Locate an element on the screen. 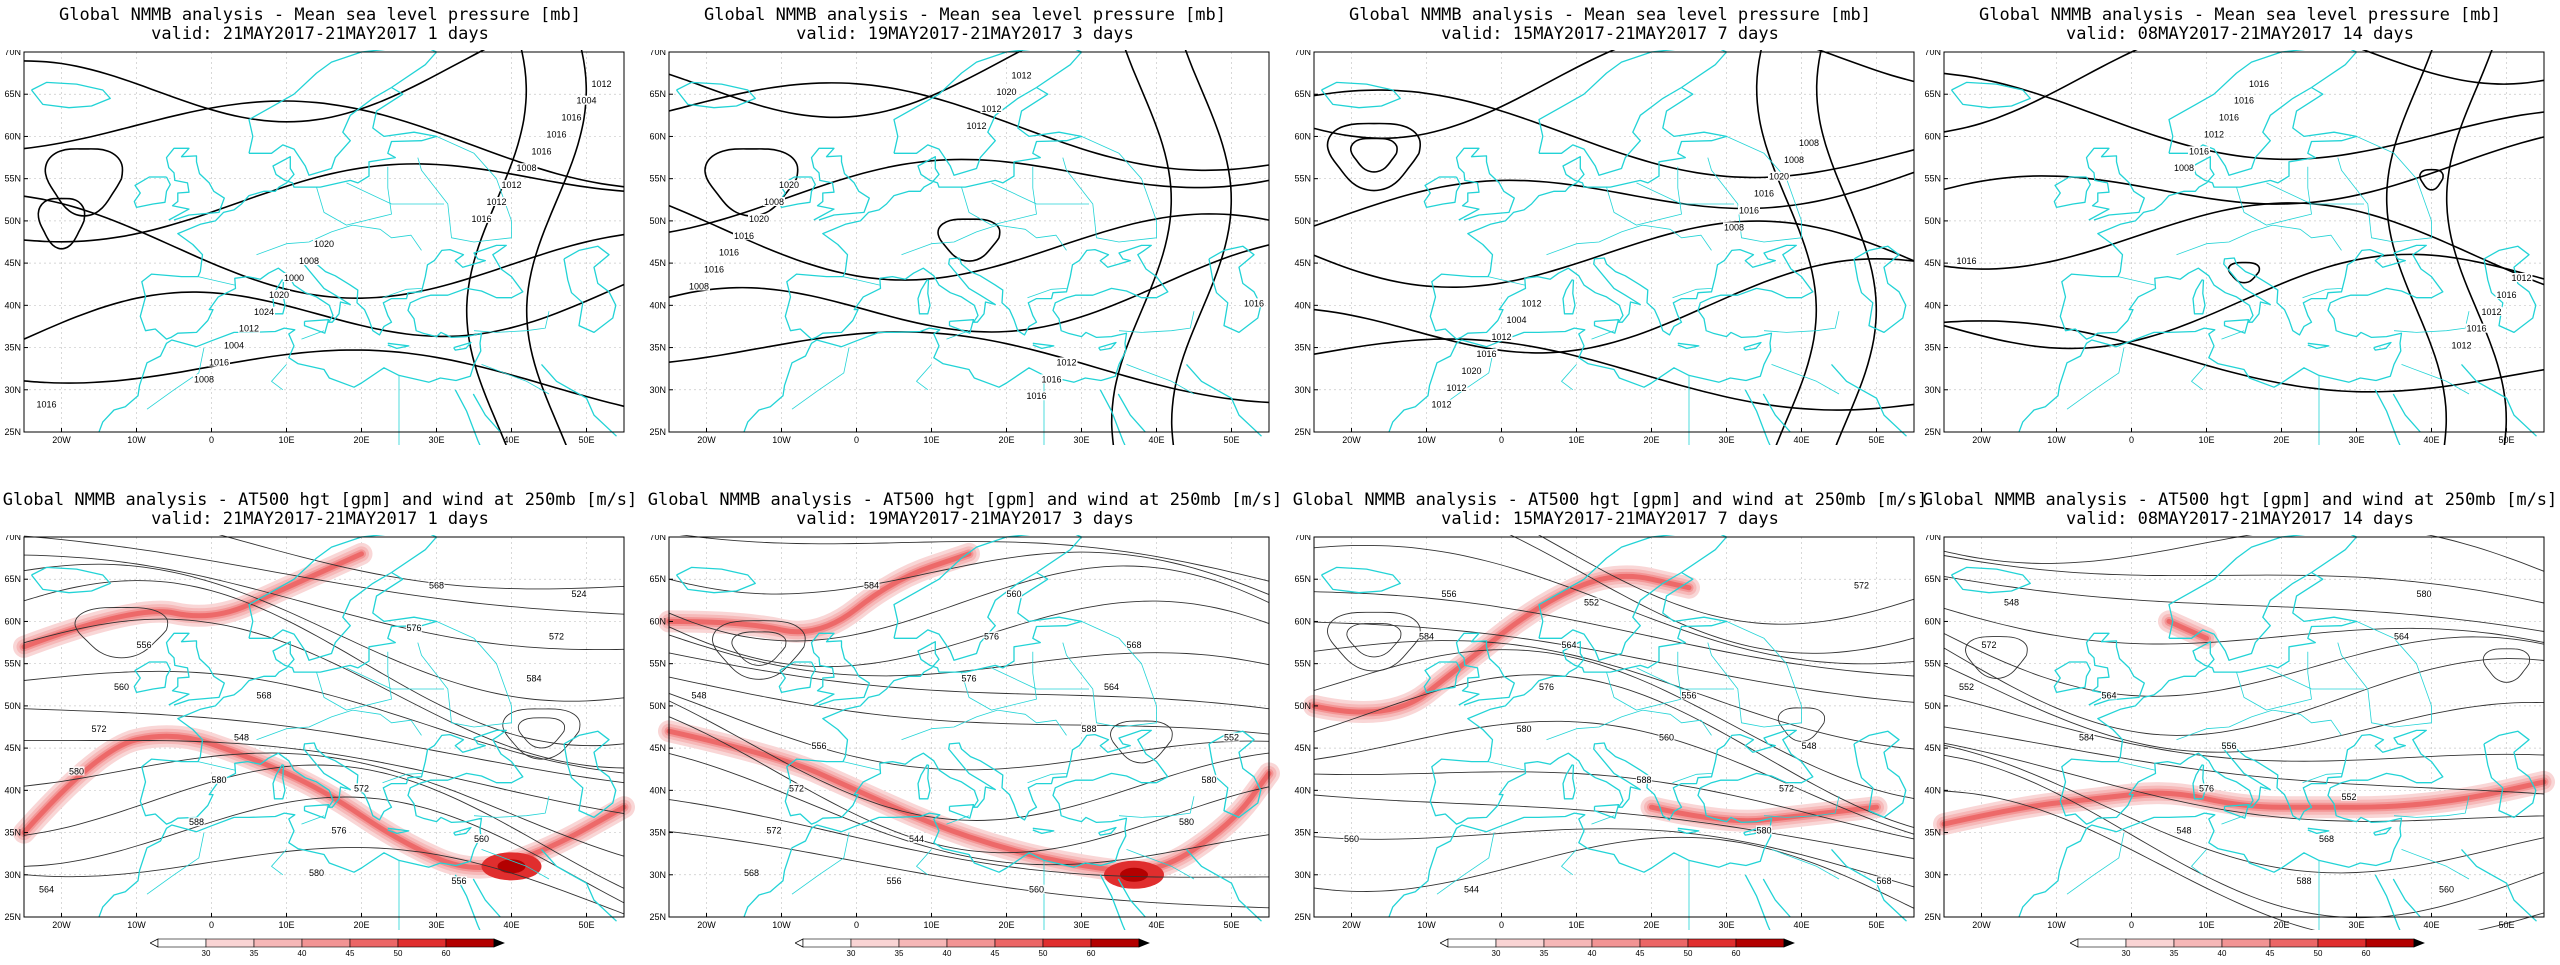 The height and width of the screenshot is (965, 2560). lon-tick-label: 50E is located at coordinates (1231, 440).